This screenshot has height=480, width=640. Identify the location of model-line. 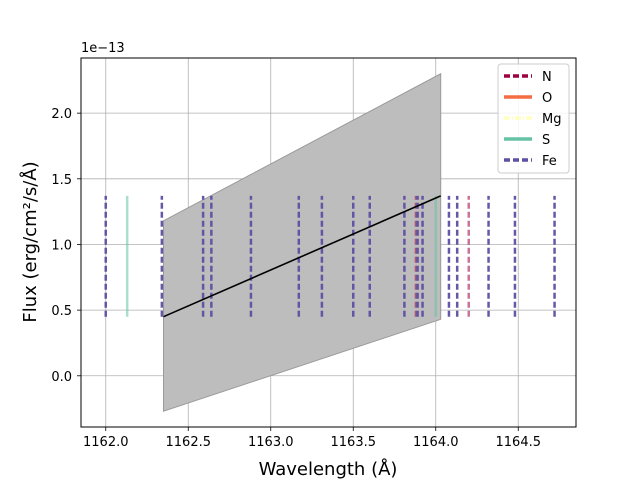
(302, 256).